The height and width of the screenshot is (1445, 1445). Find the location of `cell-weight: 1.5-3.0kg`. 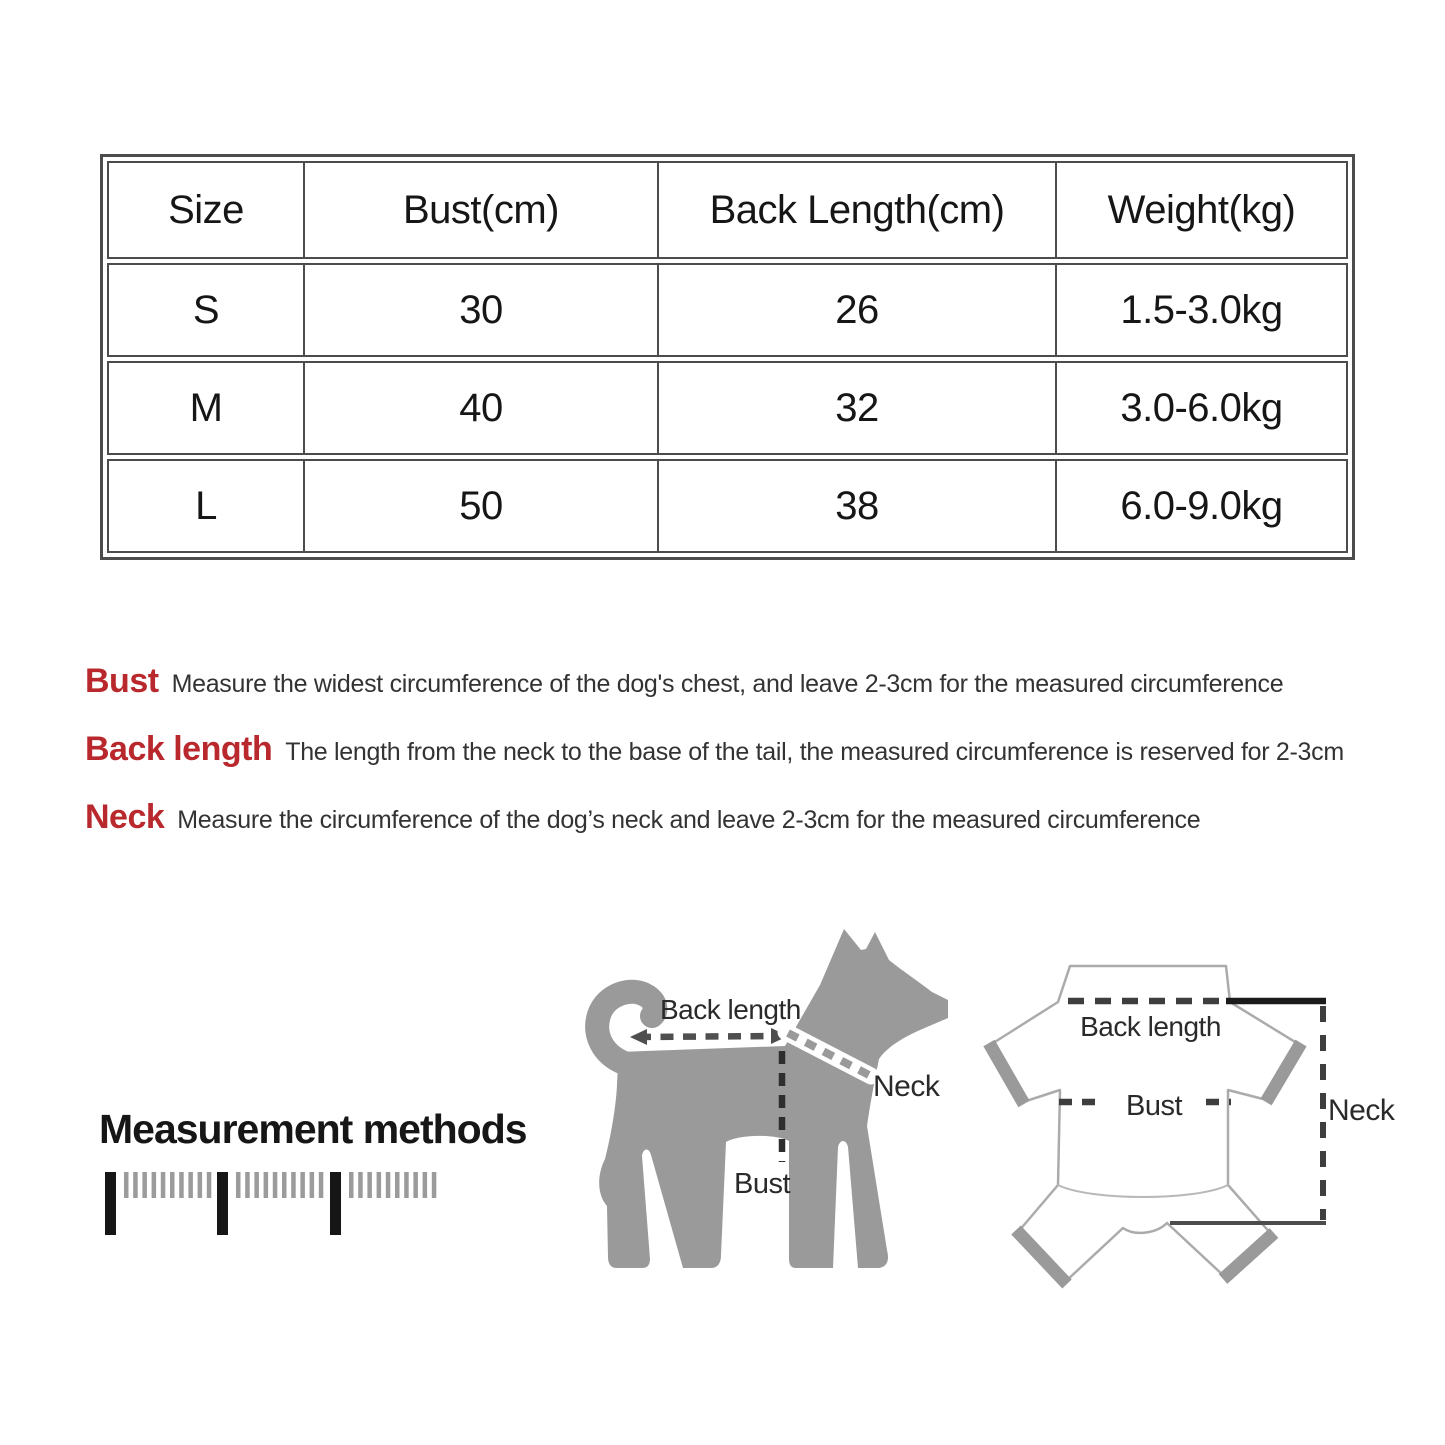

cell-weight: 1.5-3.0kg is located at coordinates (1200, 310).